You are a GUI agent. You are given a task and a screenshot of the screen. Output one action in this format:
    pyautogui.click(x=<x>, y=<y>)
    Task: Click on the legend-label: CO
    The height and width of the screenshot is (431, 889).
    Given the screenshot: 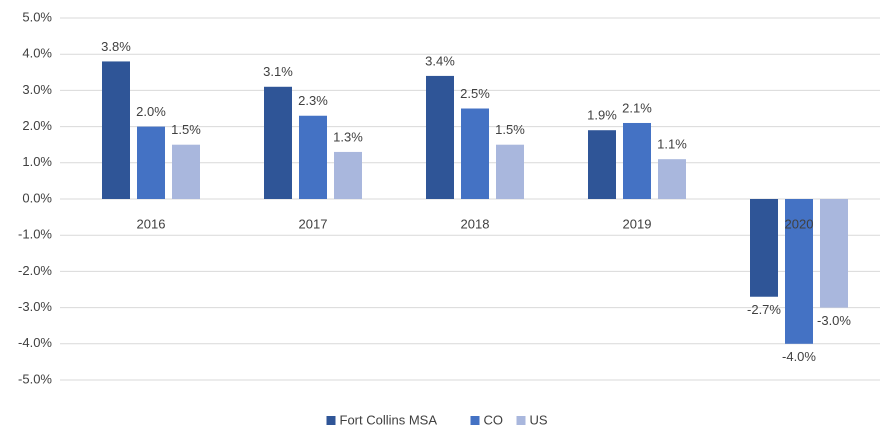 What is the action you would take?
    pyautogui.click(x=494, y=419)
    